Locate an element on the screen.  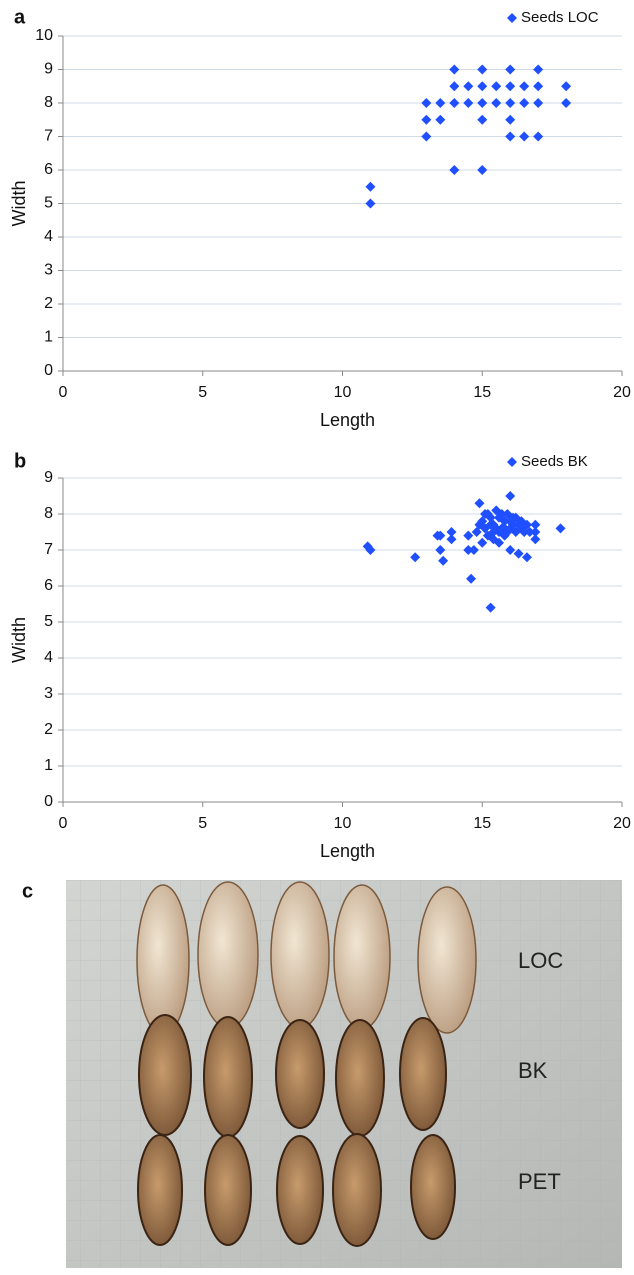
x-tick-label: 5 is located at coordinates (202, 823).